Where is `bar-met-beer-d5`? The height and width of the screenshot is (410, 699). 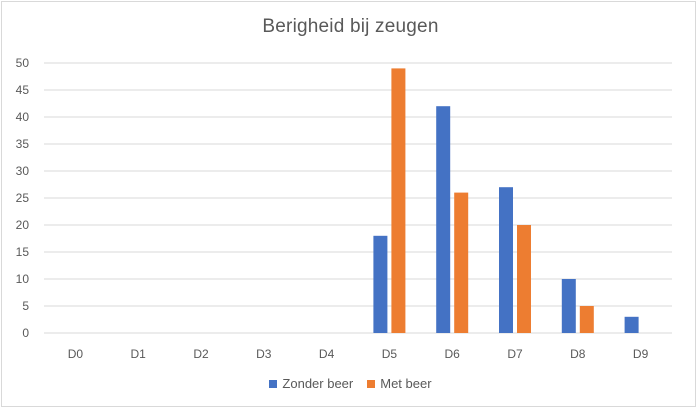 bar-met-beer-d5 is located at coordinates (398, 201).